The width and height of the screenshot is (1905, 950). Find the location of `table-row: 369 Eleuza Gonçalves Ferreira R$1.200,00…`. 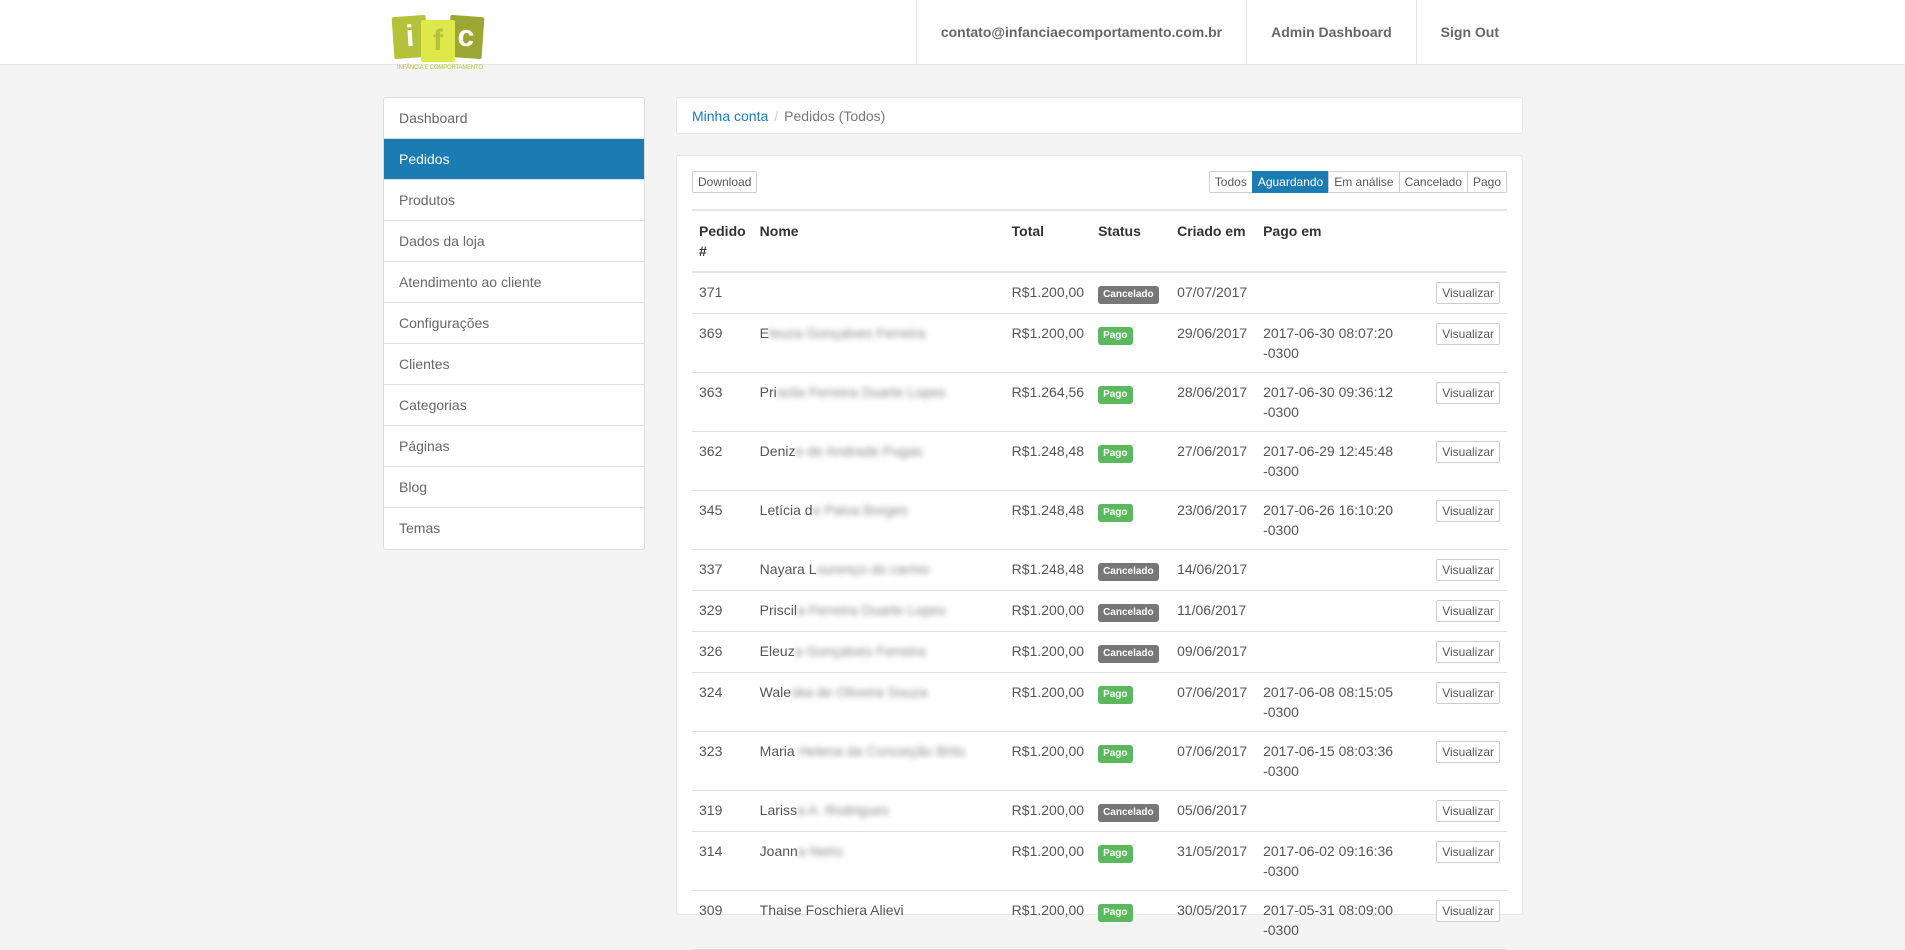

table-row: 369 Eleuza Gonçalves Ferreira R$1.200,00… is located at coordinates (1099, 343).